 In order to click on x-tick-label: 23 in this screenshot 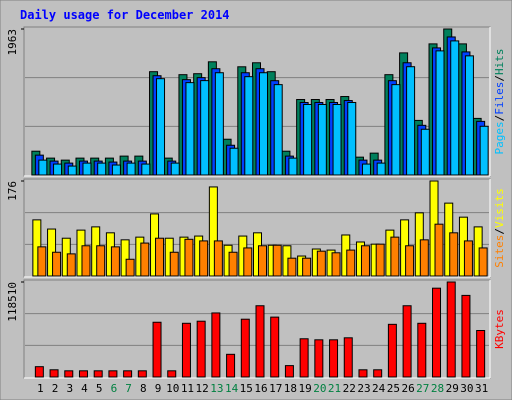, I will do `click(363, 388)`.